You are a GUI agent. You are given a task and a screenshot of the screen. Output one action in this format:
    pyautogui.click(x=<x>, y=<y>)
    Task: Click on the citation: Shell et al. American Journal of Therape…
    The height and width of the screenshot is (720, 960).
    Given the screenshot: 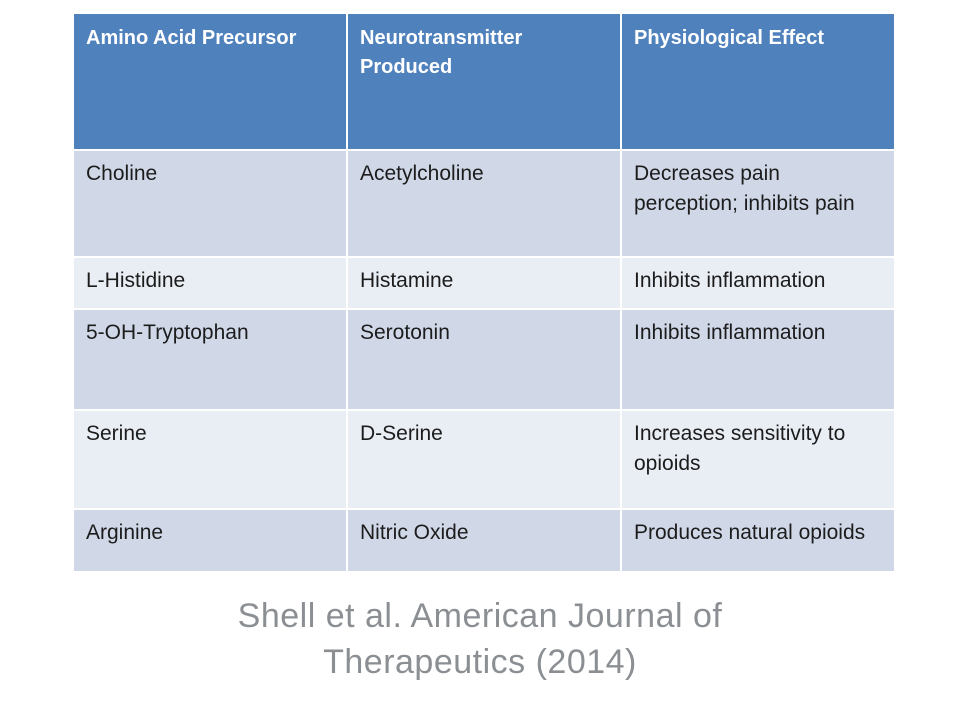 What is the action you would take?
    pyautogui.click(x=480, y=640)
    